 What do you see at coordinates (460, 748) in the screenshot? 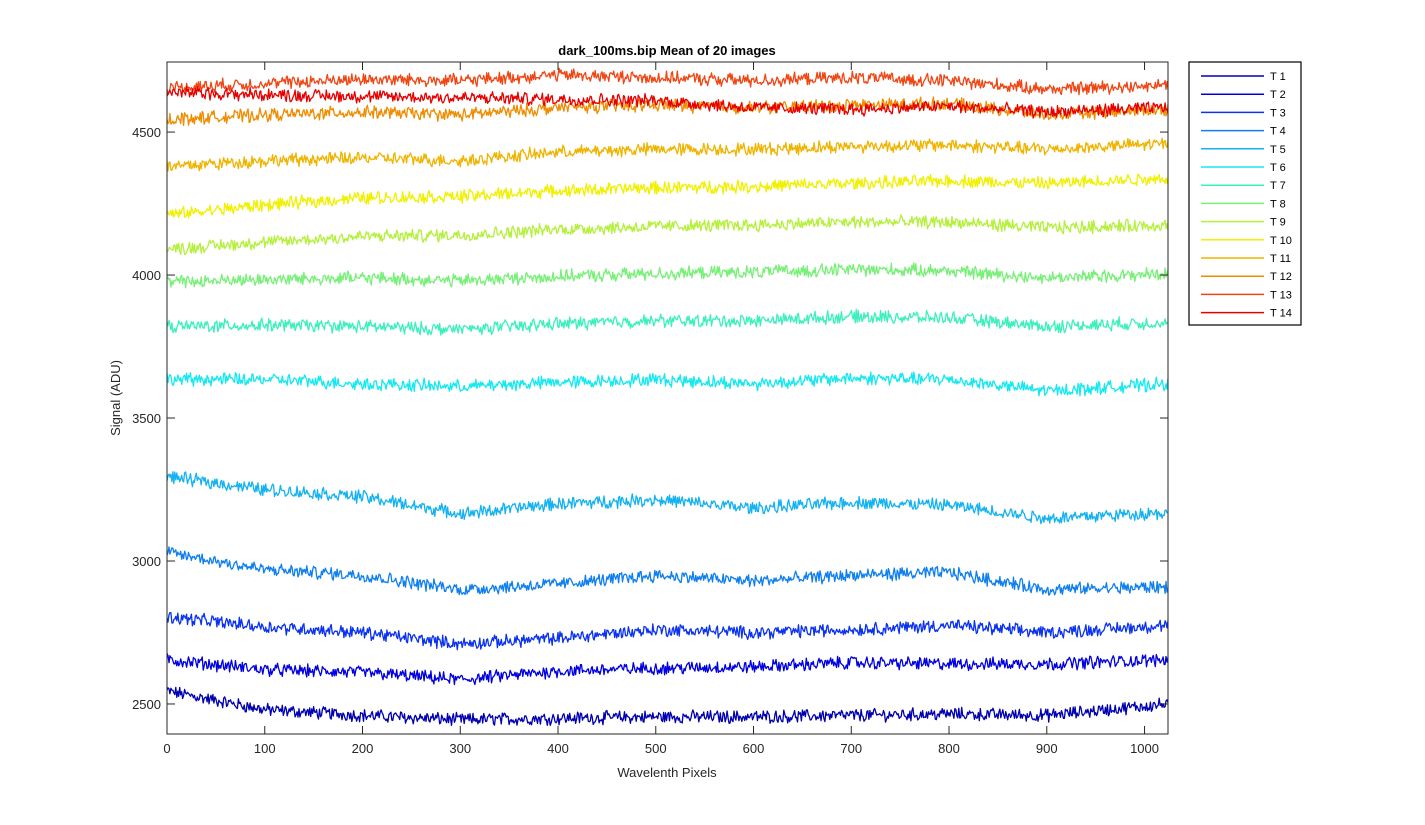
I see `x-tick-label: 300` at bounding box center [460, 748].